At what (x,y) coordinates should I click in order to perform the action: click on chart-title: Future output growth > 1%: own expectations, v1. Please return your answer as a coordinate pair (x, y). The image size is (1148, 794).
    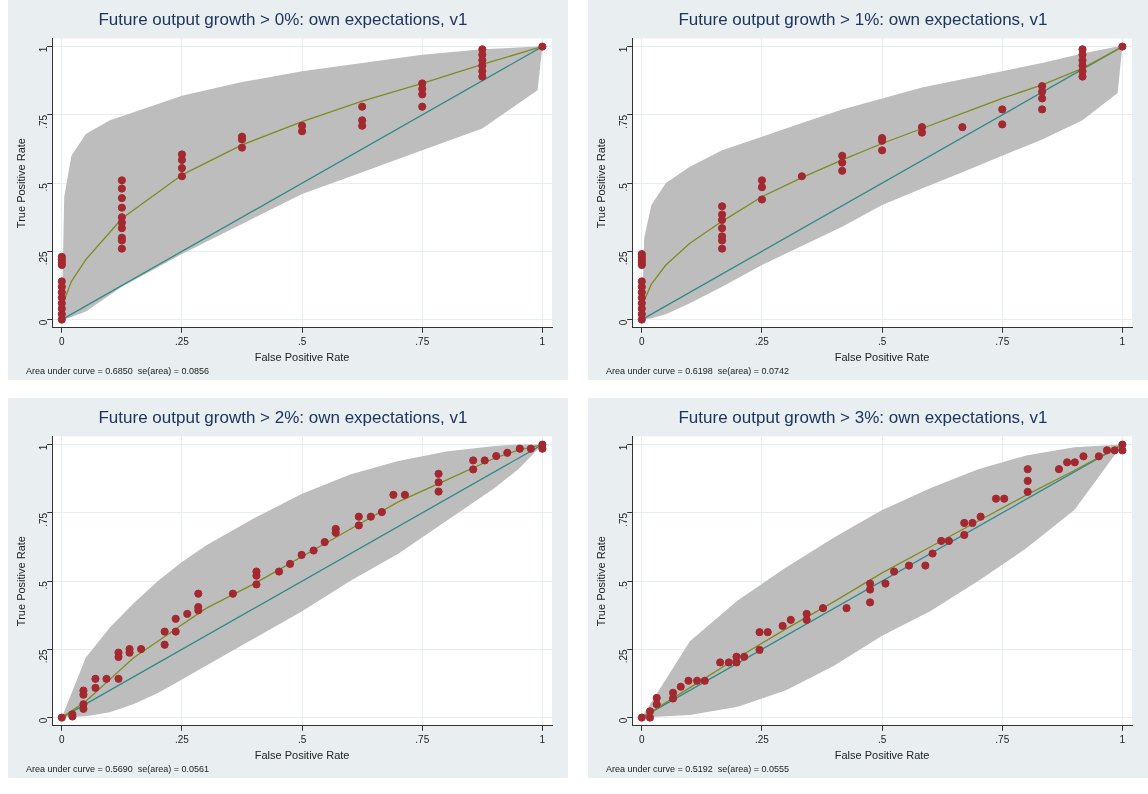
    Looking at the image, I should click on (863, 19).